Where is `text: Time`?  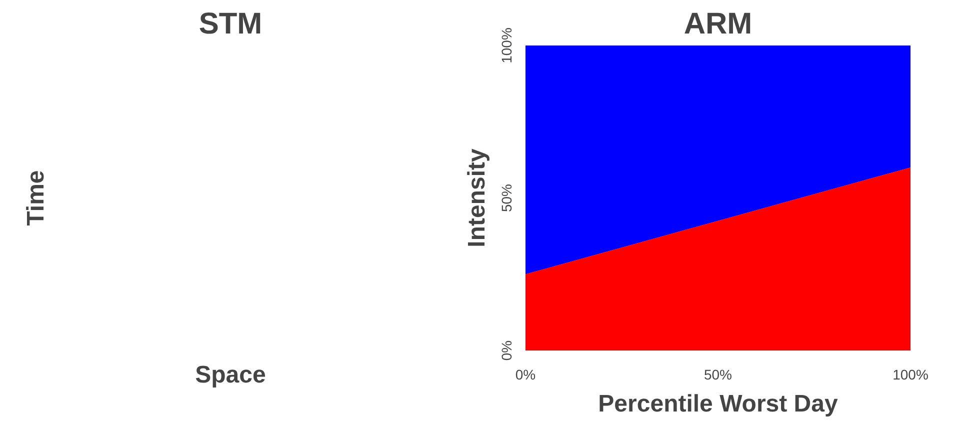 text: Time is located at coordinates (36, 198).